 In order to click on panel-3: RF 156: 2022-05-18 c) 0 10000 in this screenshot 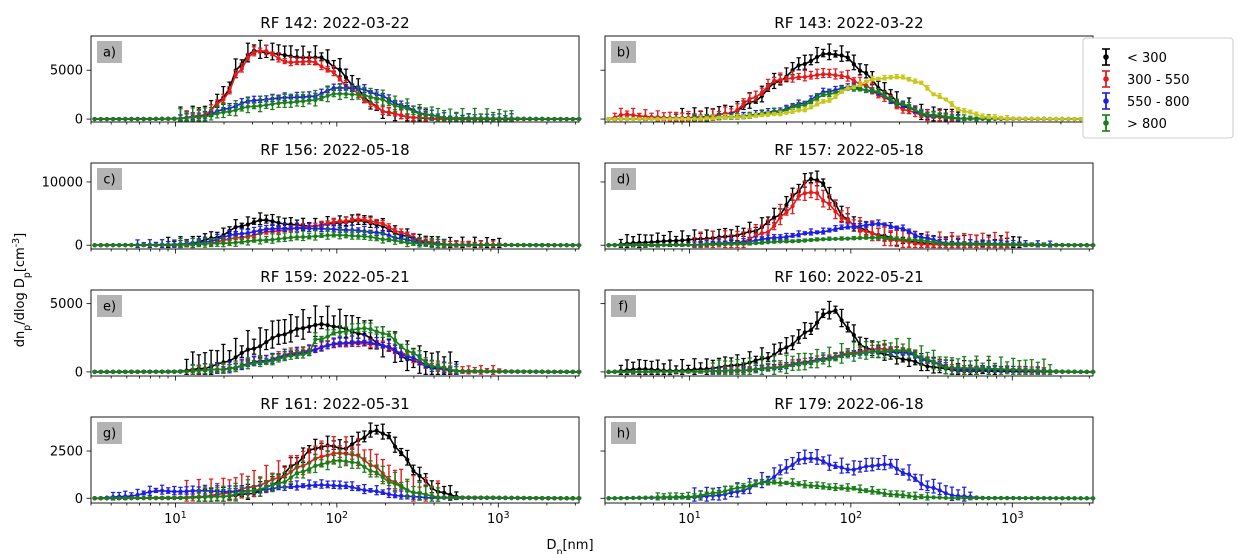, I will do `click(312, 197)`.